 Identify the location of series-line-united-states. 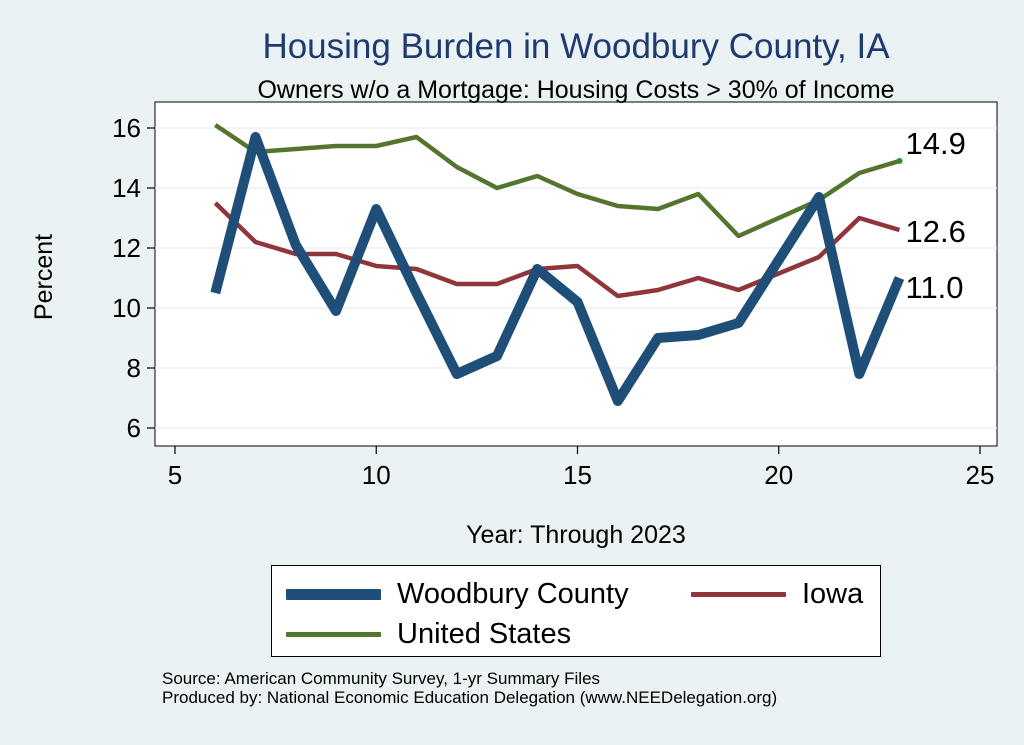
(557, 181).